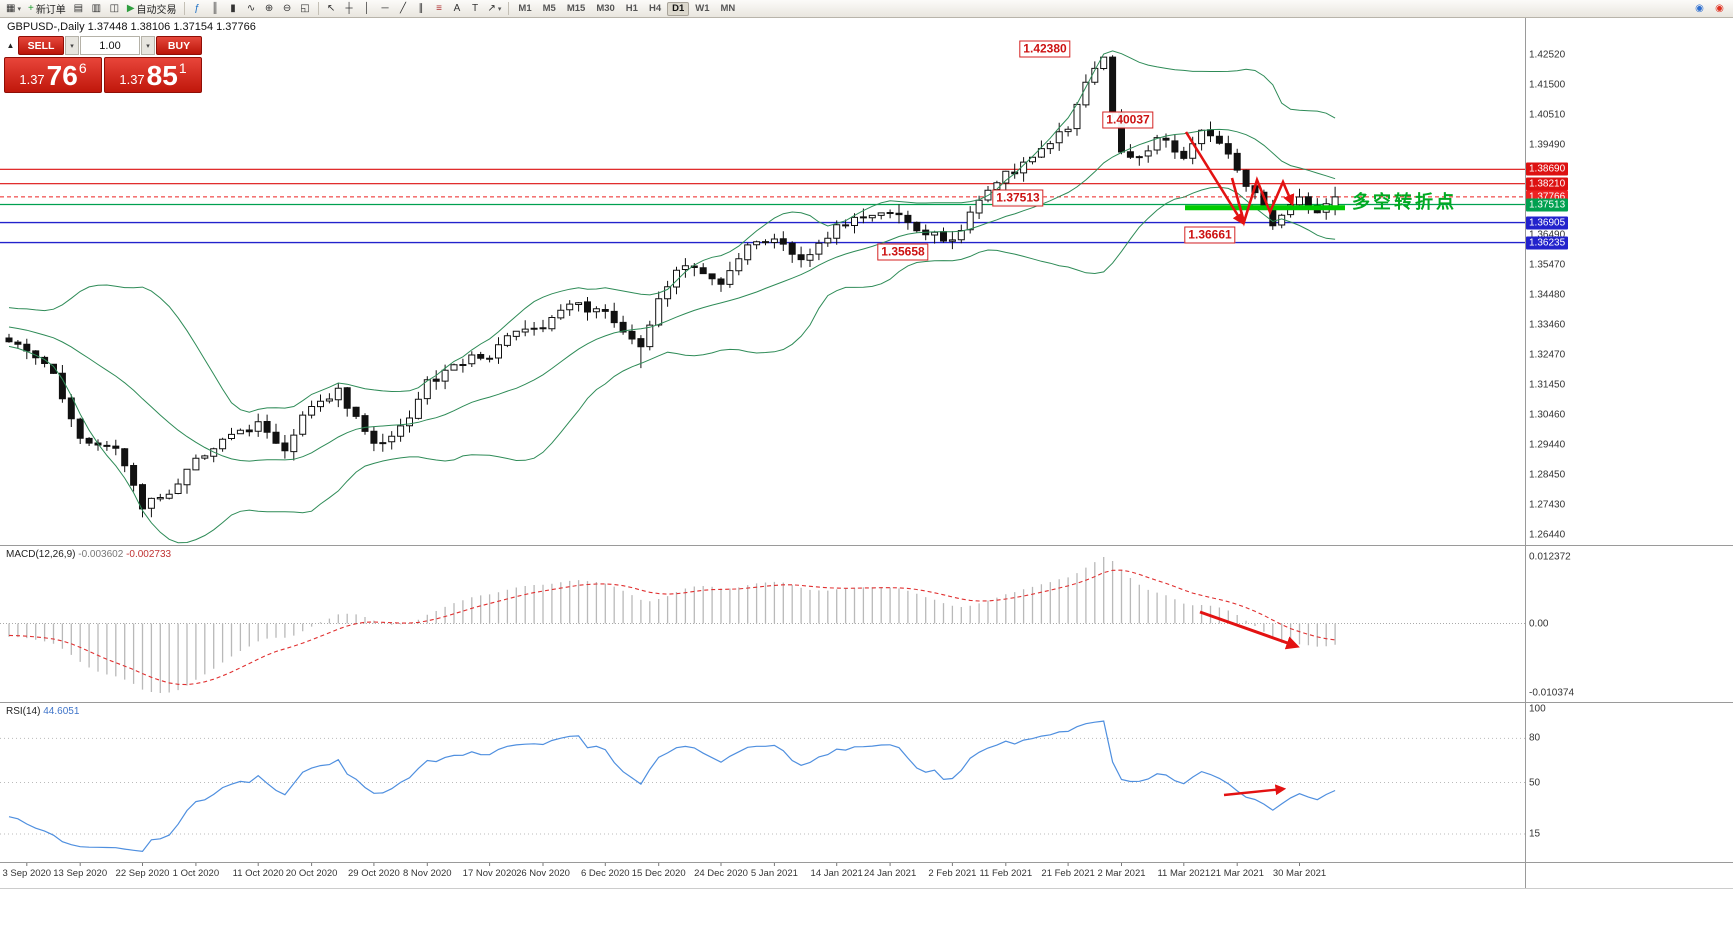 This screenshot has width=1733, height=940. I want to click on buy-button: BUY, so click(179, 45).